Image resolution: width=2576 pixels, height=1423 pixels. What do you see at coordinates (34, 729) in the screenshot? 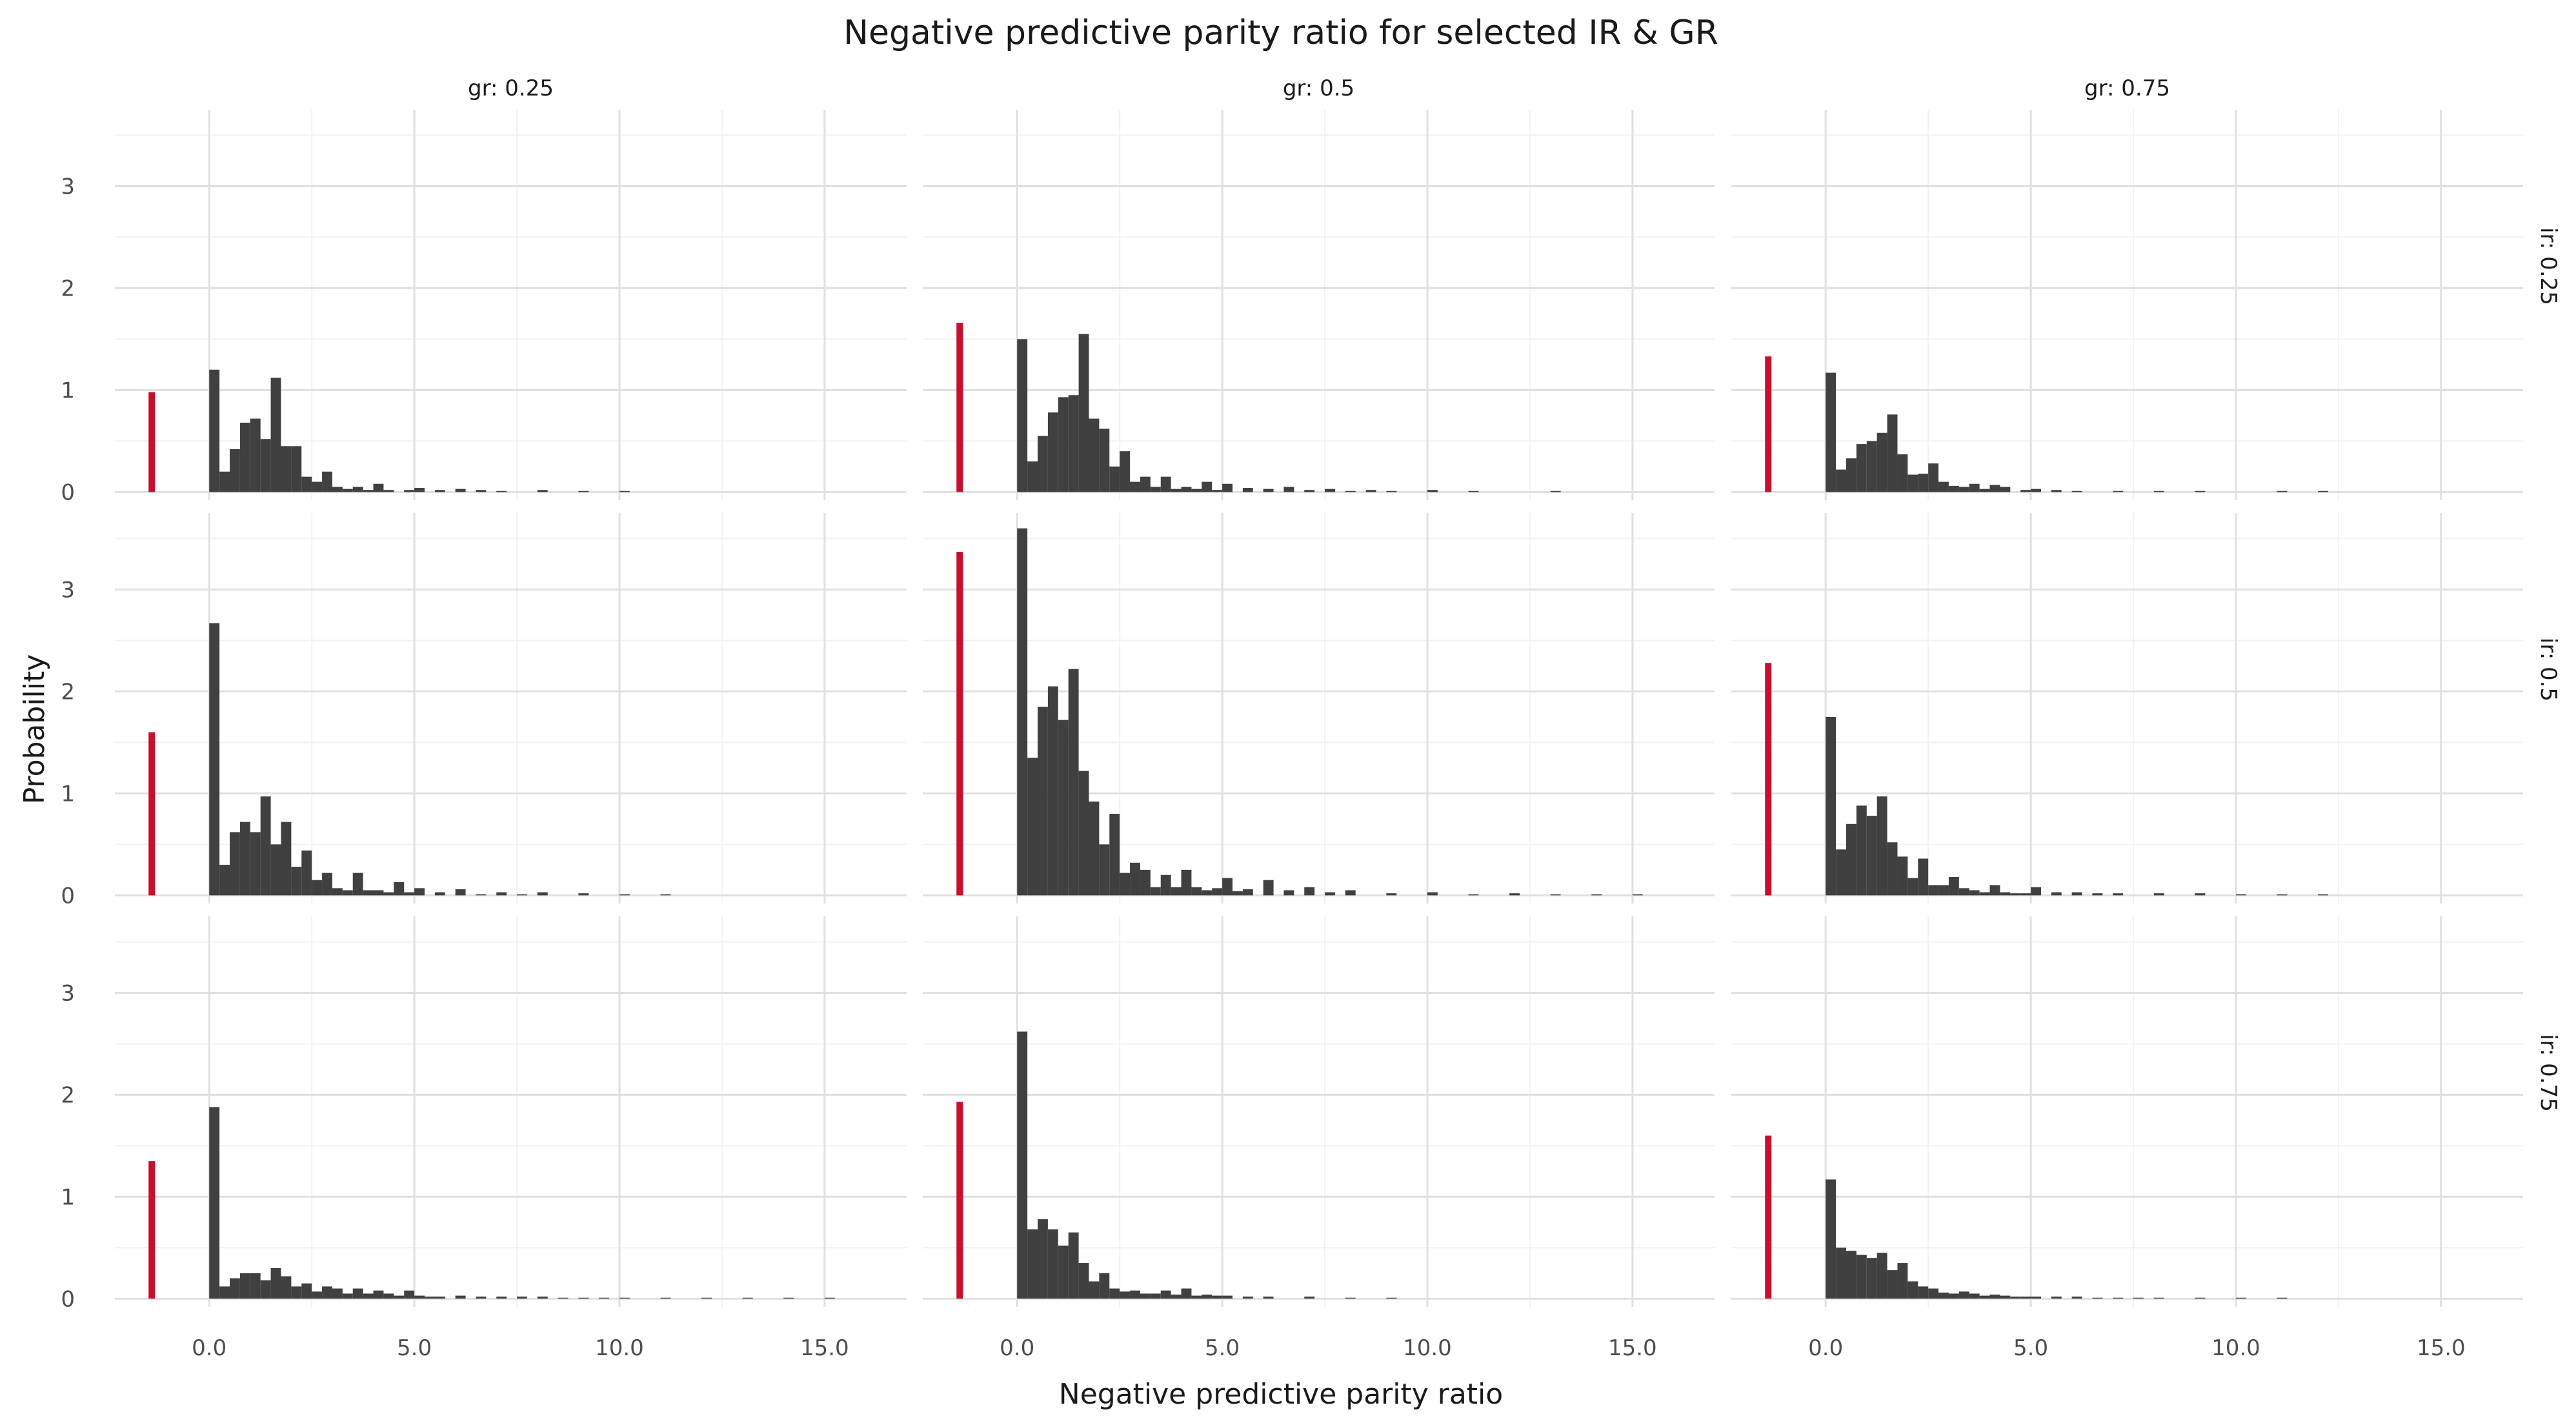
I see `y-axis-title: Probability` at bounding box center [34, 729].